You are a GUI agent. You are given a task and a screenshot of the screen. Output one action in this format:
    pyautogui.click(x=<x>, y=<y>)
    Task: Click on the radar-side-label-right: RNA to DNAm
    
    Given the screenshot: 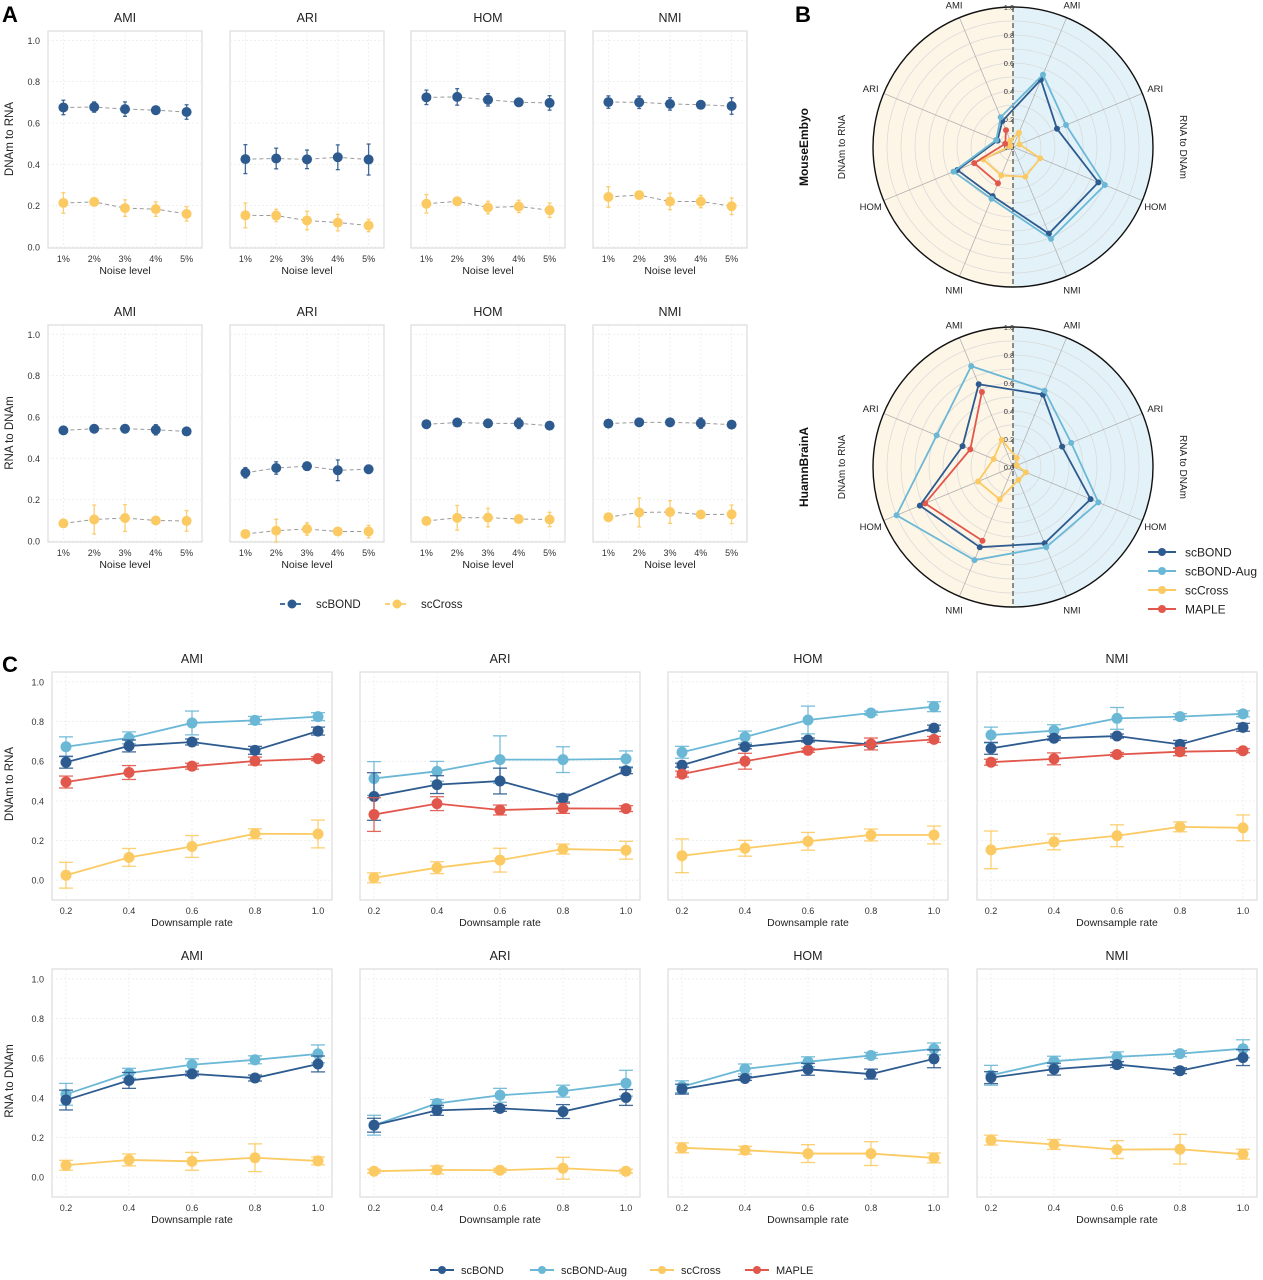 What is the action you would take?
    pyautogui.click(x=1182, y=147)
    